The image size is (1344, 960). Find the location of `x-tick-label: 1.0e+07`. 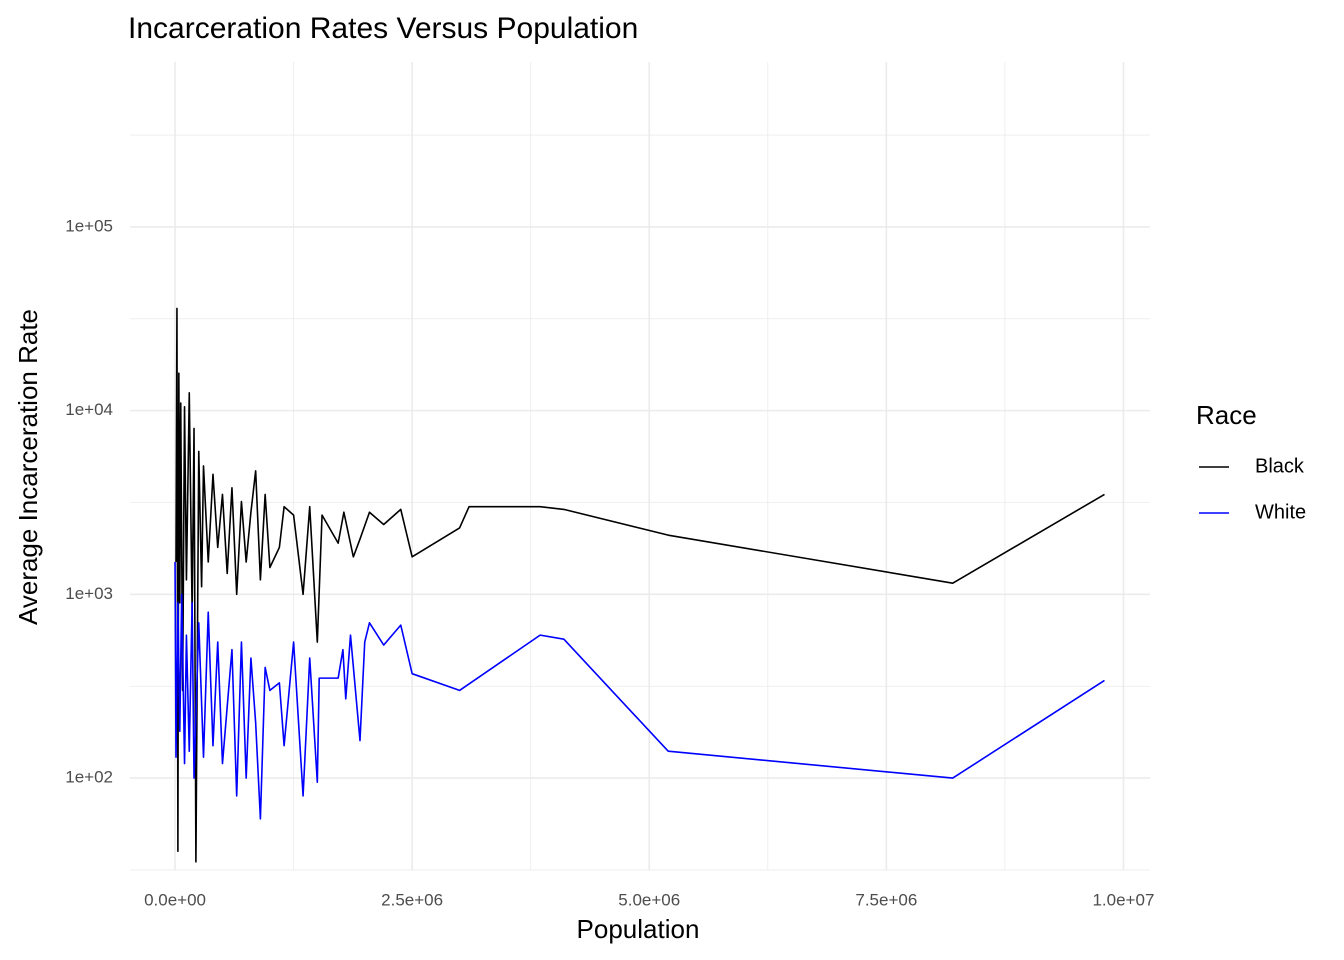

x-tick-label: 1.0e+07 is located at coordinates (1123, 899).